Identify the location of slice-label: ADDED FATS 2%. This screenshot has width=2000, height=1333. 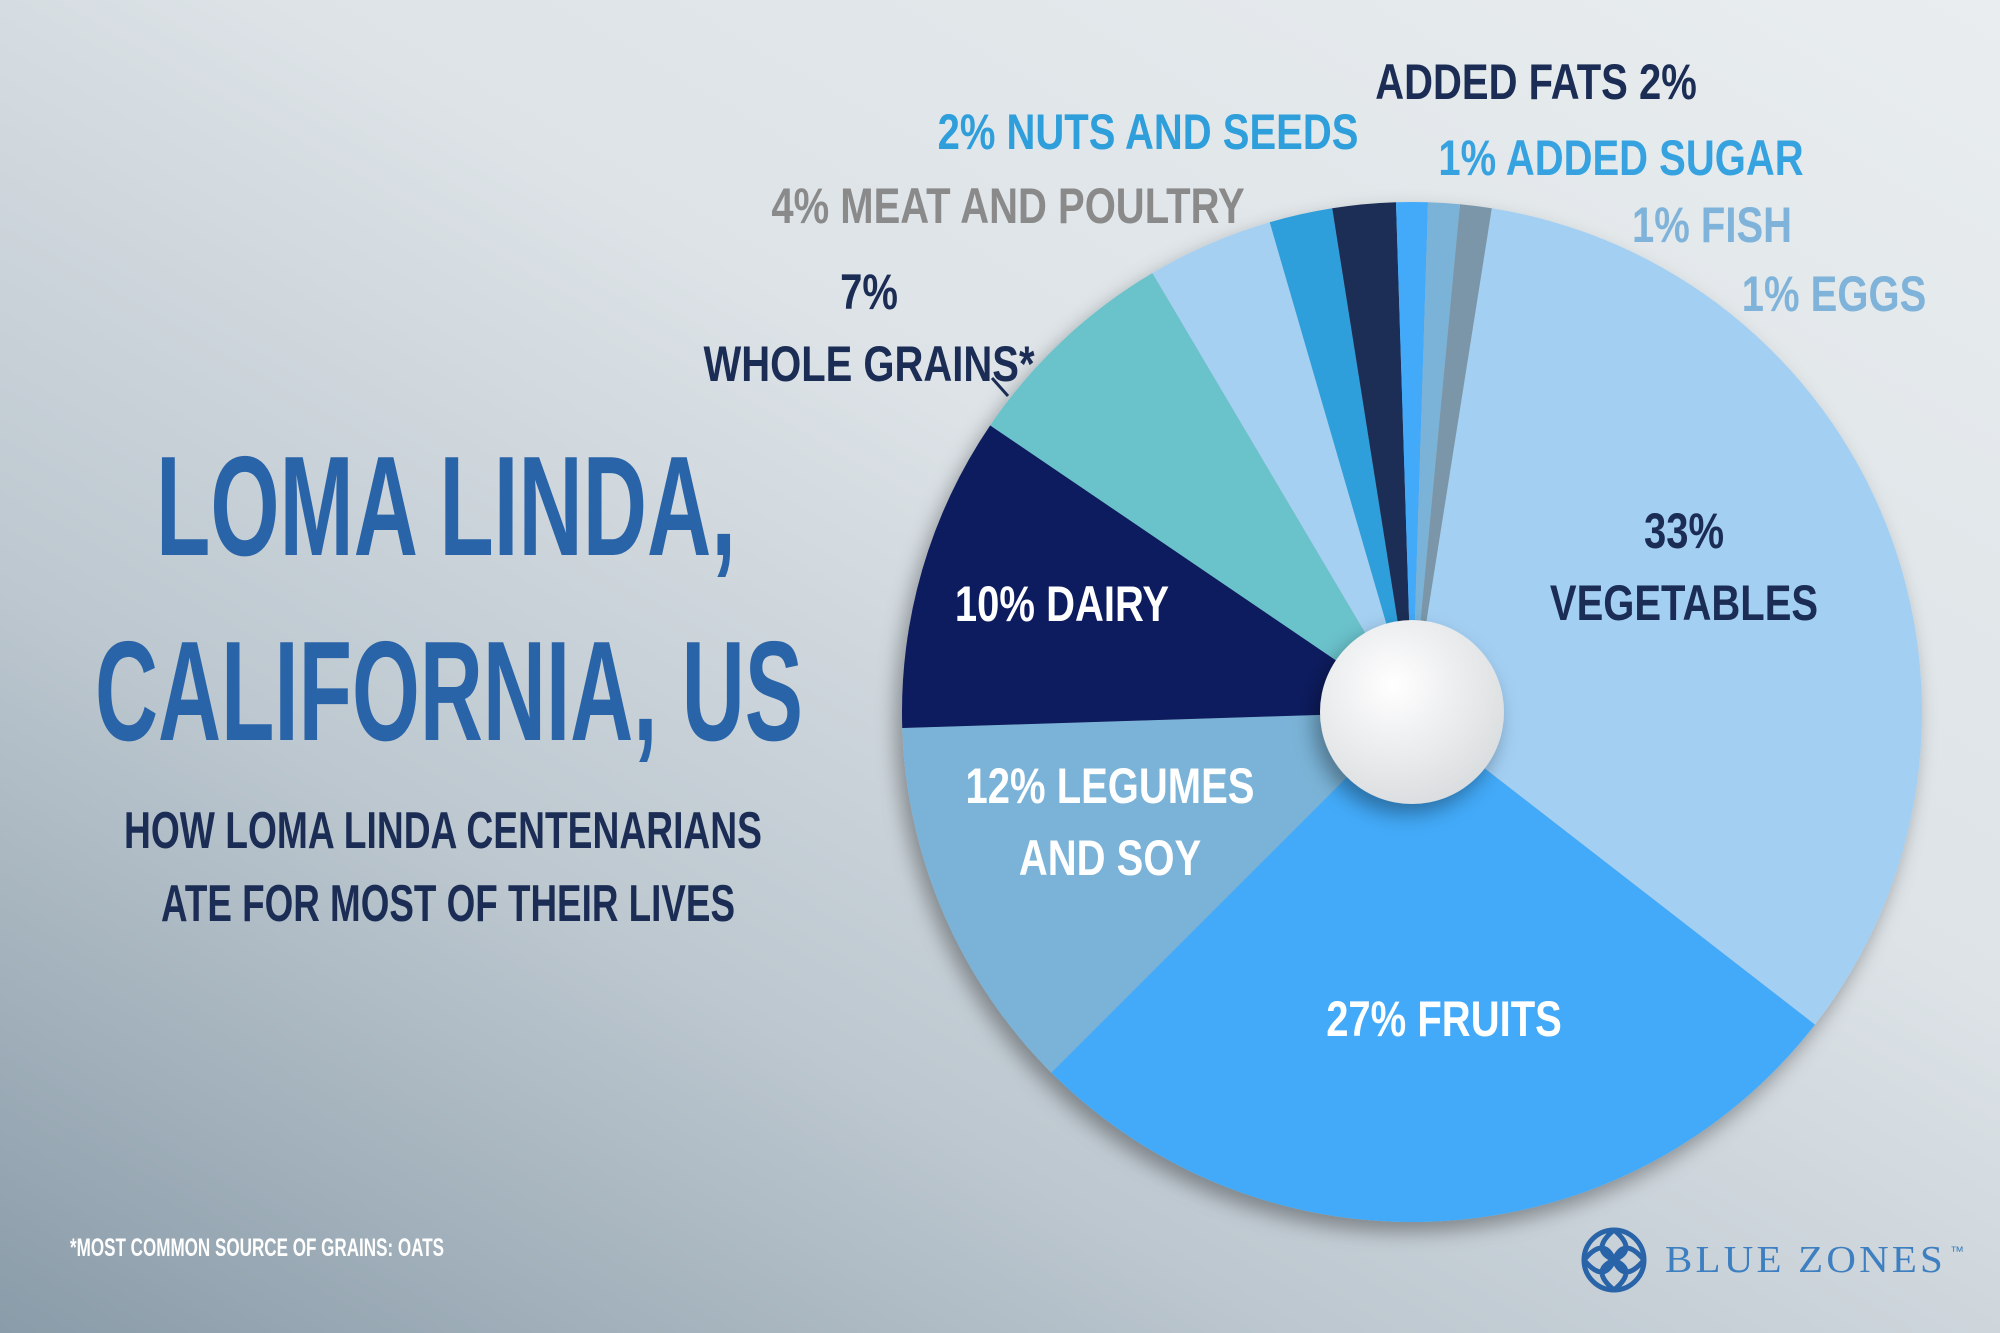
(1536, 82).